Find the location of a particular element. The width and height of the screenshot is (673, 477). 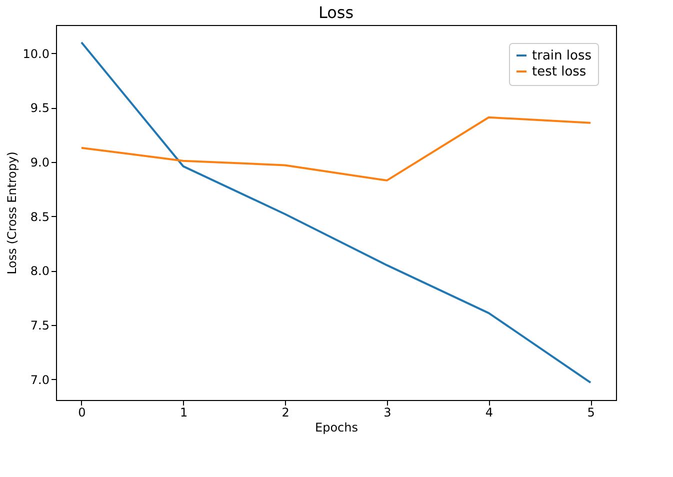

y-tick-label: 10.0 is located at coordinates (36, 53).